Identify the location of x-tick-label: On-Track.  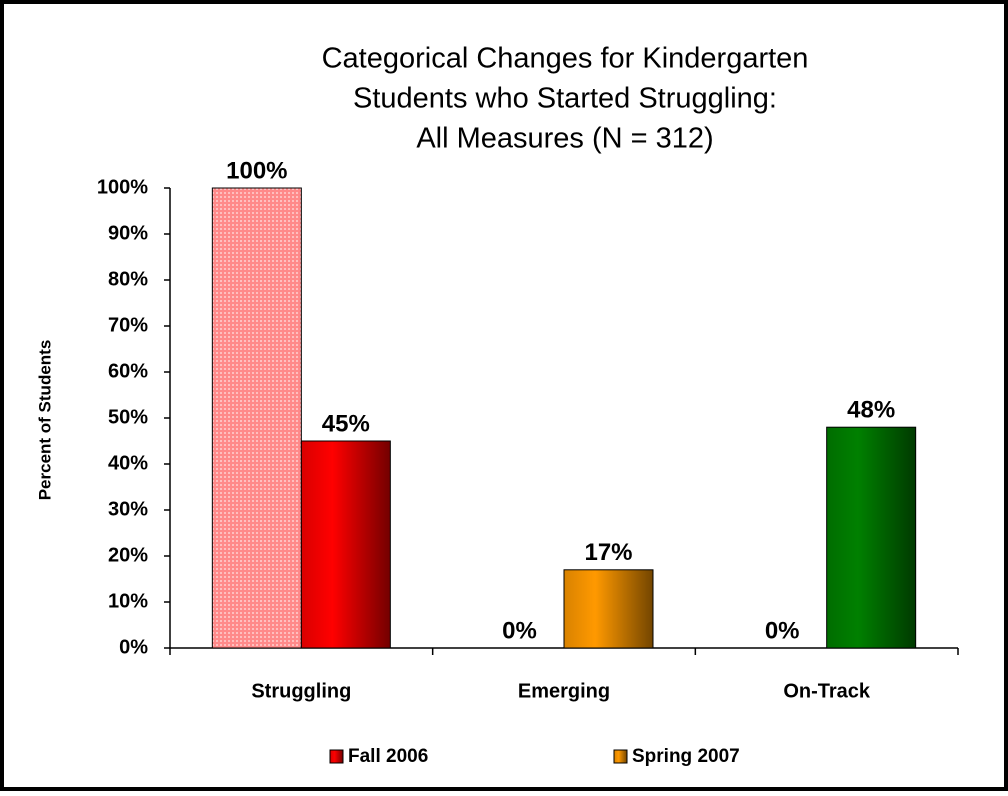
(827, 691).